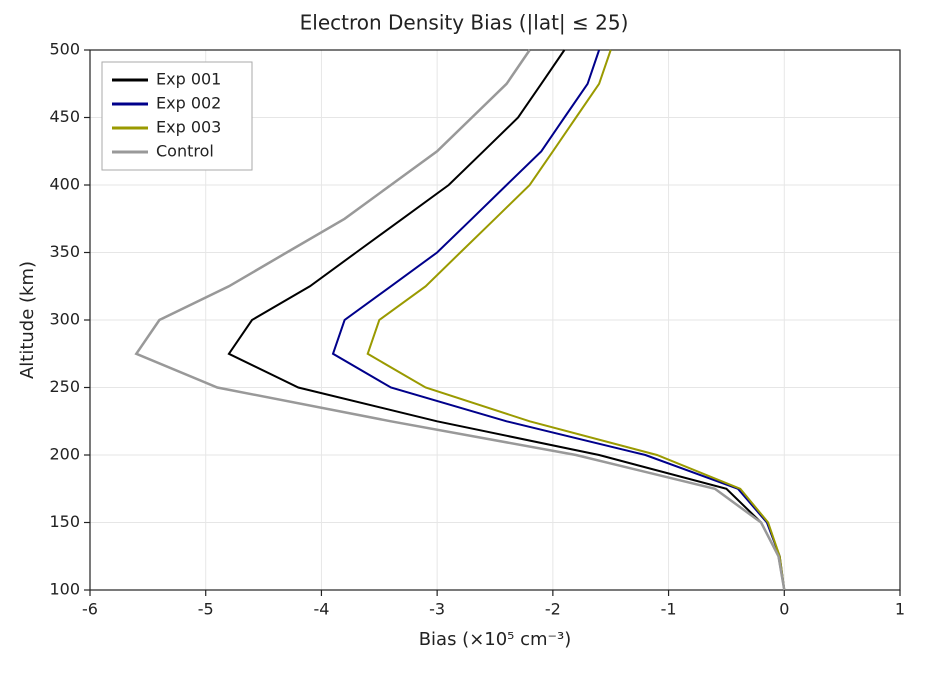  Describe the element at coordinates (64, 521) in the screenshot. I see `y-tick-label: 150` at that location.